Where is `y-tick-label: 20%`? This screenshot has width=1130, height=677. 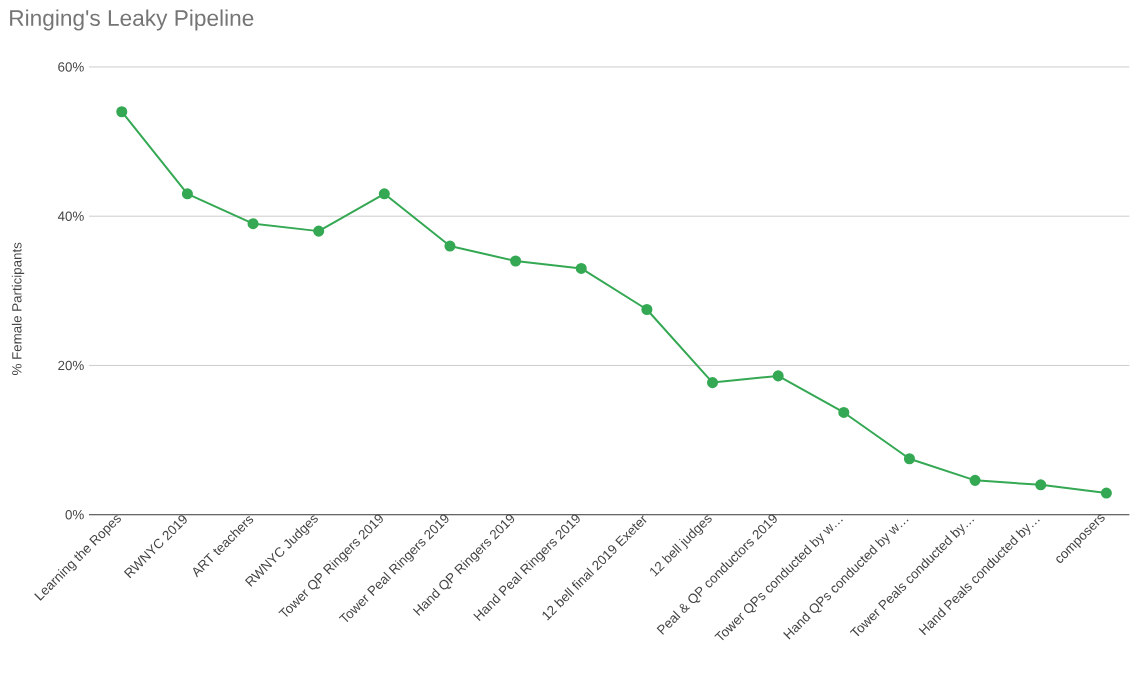 y-tick-label: 20% is located at coordinates (71, 365).